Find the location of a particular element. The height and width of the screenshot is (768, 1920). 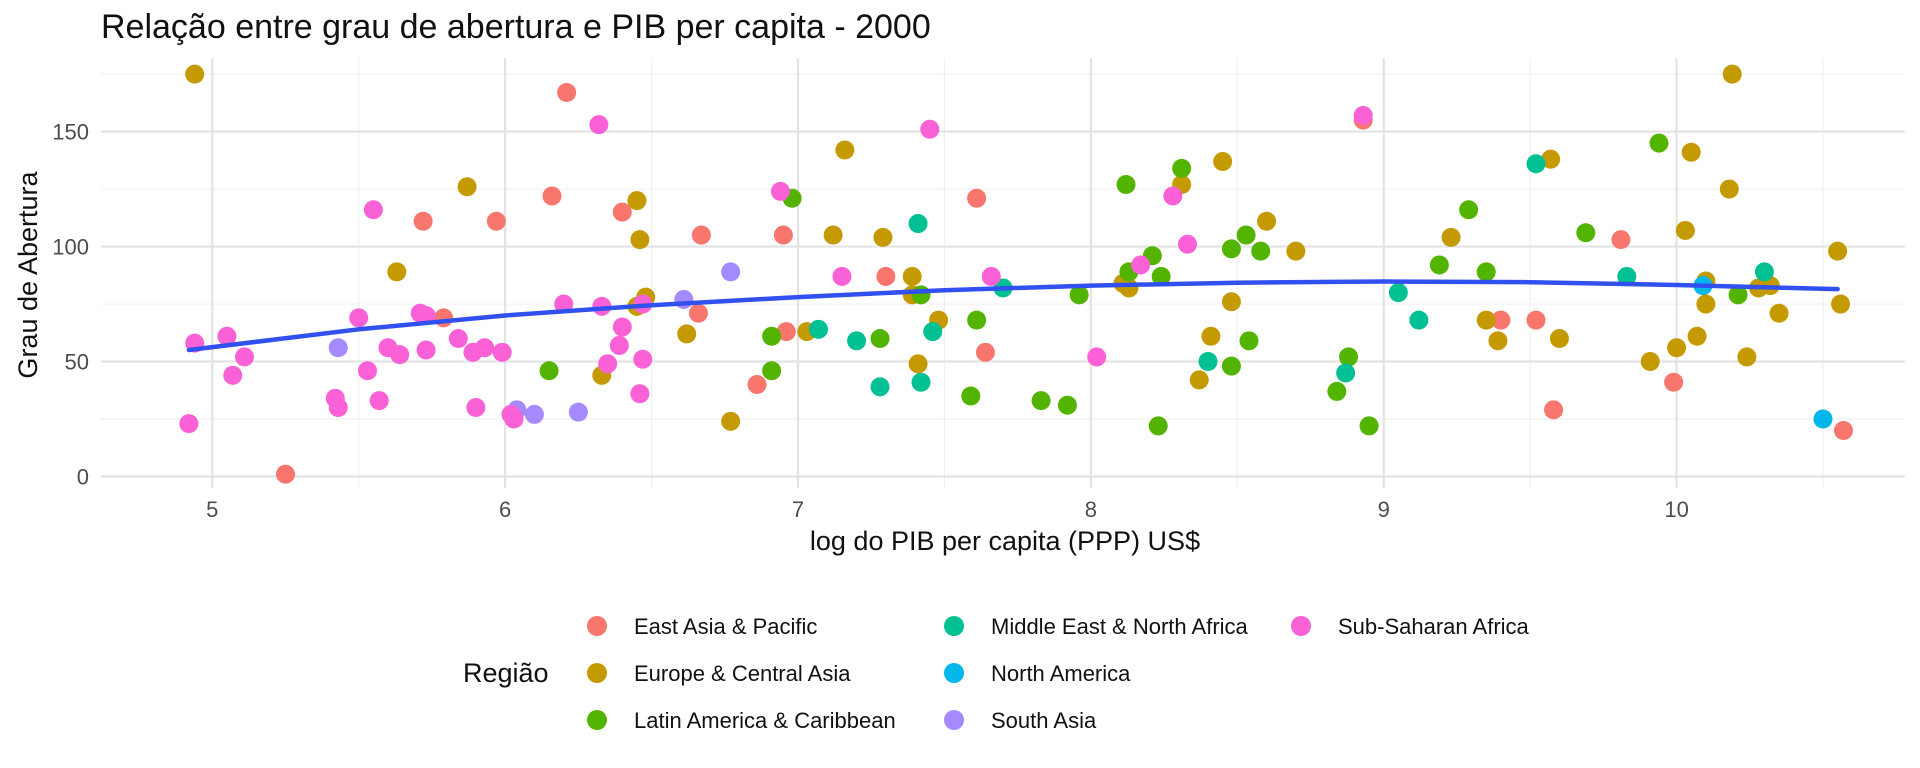

trend-line is located at coordinates (1013, 316).